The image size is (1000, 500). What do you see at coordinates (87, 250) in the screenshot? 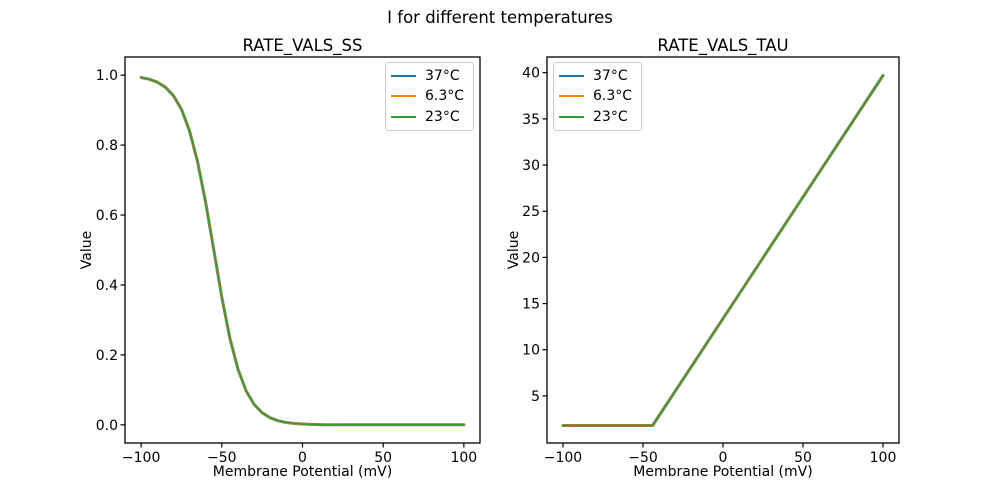
I see `y-axis-label-ss: Value` at bounding box center [87, 250].